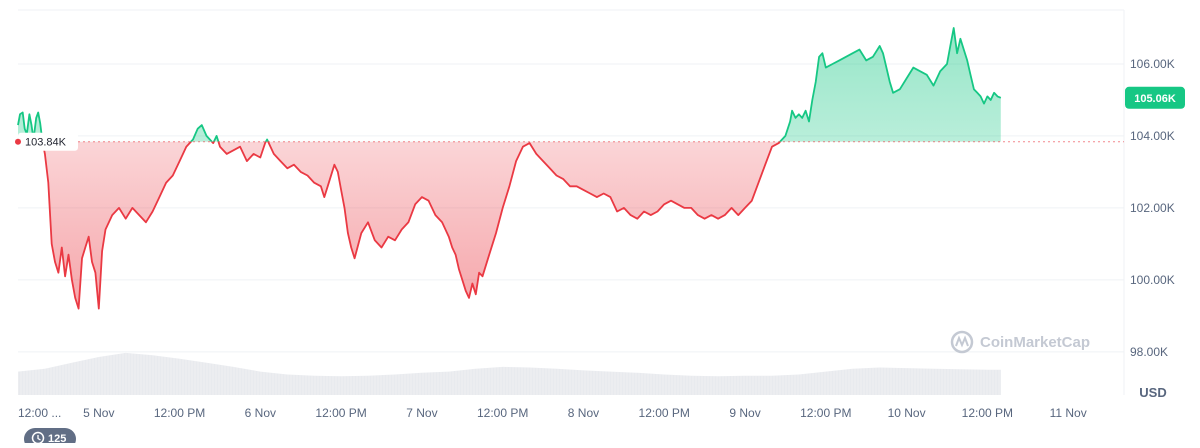  I want to click on y-tick-label: 98.00K, so click(1149, 352).